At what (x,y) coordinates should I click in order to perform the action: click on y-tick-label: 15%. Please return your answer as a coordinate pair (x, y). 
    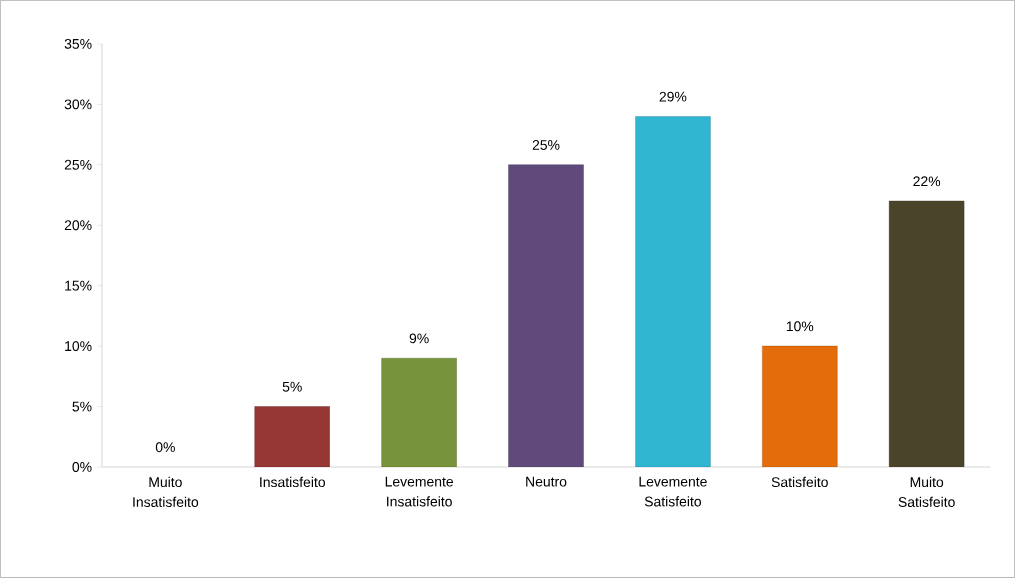
    Looking at the image, I should click on (78, 285).